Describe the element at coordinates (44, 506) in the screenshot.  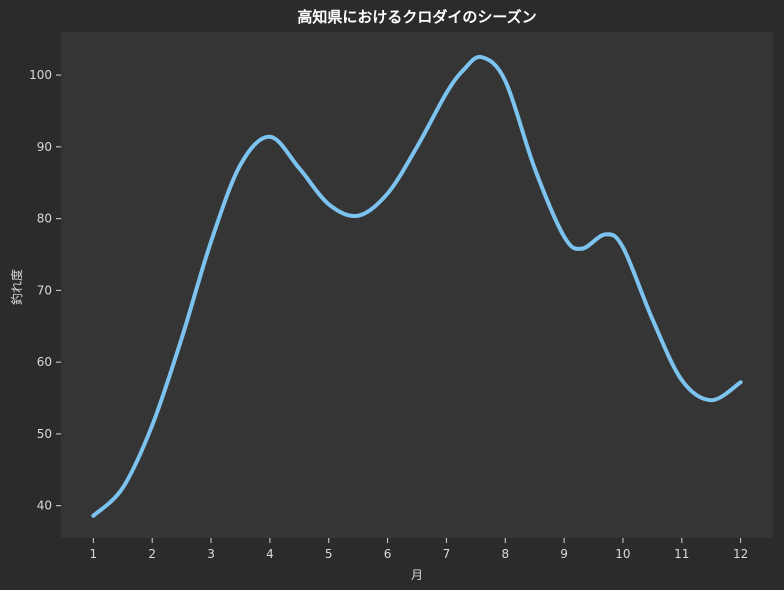
I see `y-tick-label: 40` at that location.